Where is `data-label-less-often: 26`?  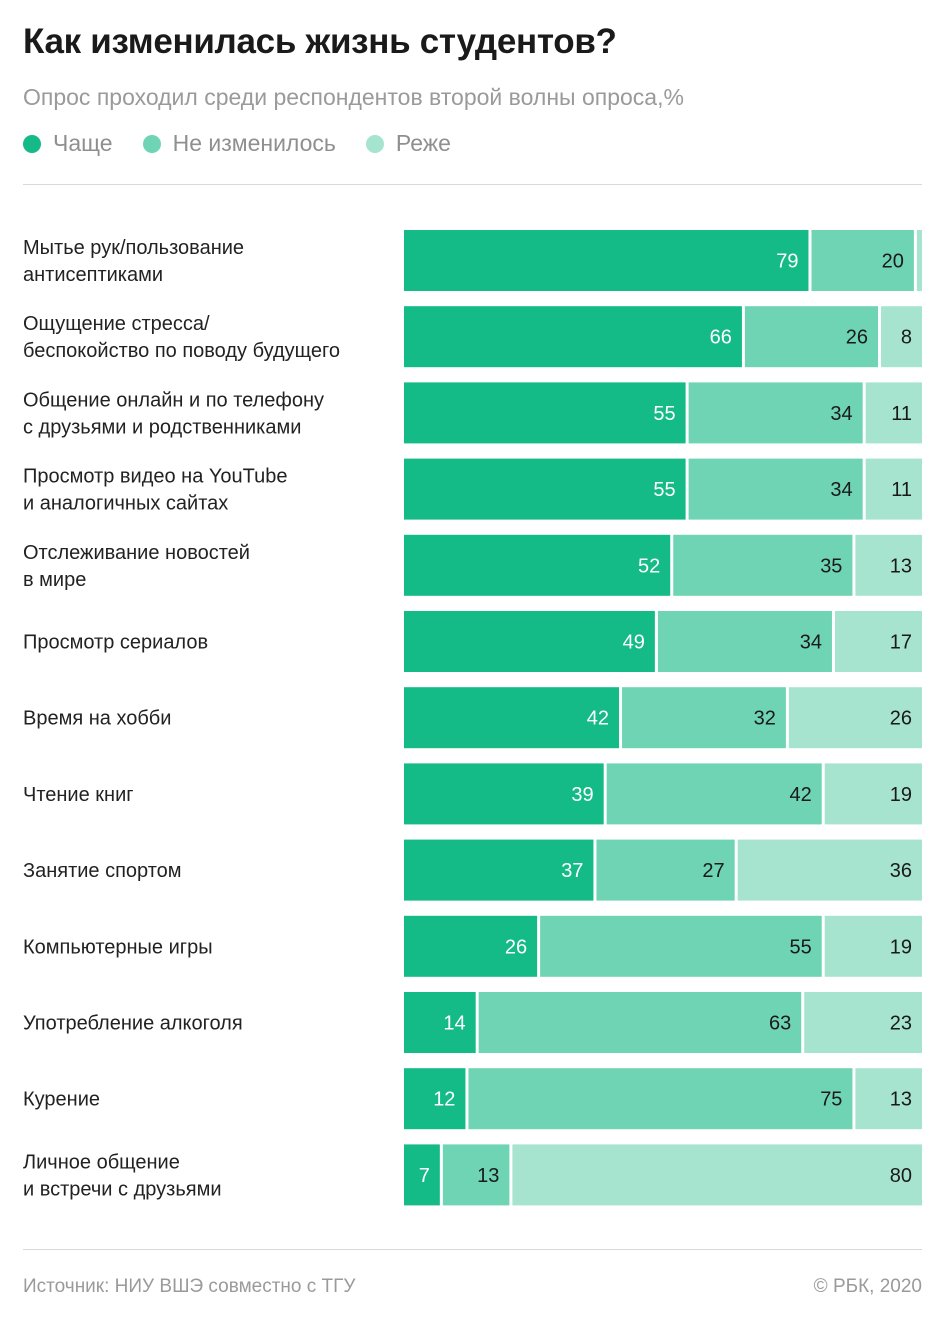
data-label-less-often: 26 is located at coordinates (901, 719).